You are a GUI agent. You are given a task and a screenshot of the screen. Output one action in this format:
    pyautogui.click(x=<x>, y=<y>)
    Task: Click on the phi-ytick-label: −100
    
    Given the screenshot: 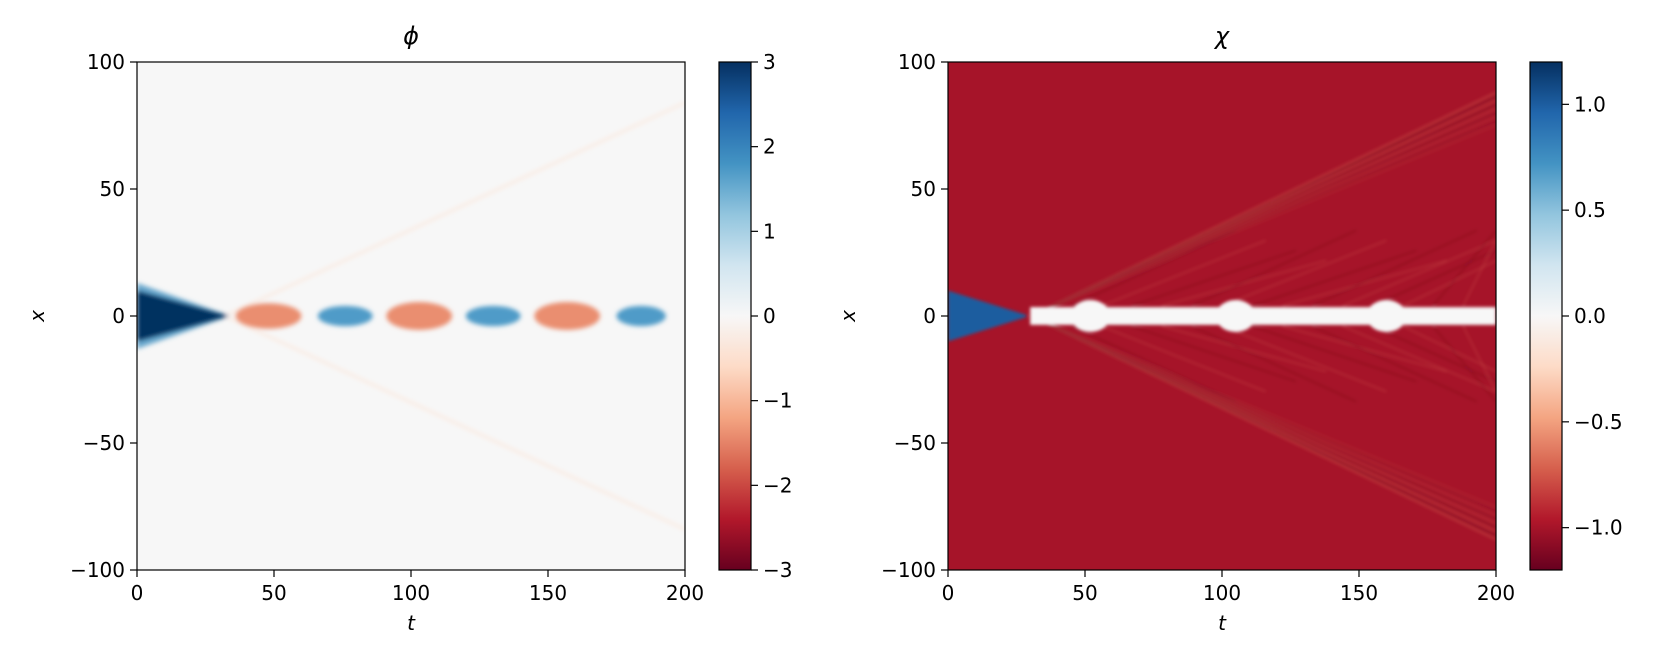 What is the action you would take?
    pyautogui.click(x=97, y=570)
    